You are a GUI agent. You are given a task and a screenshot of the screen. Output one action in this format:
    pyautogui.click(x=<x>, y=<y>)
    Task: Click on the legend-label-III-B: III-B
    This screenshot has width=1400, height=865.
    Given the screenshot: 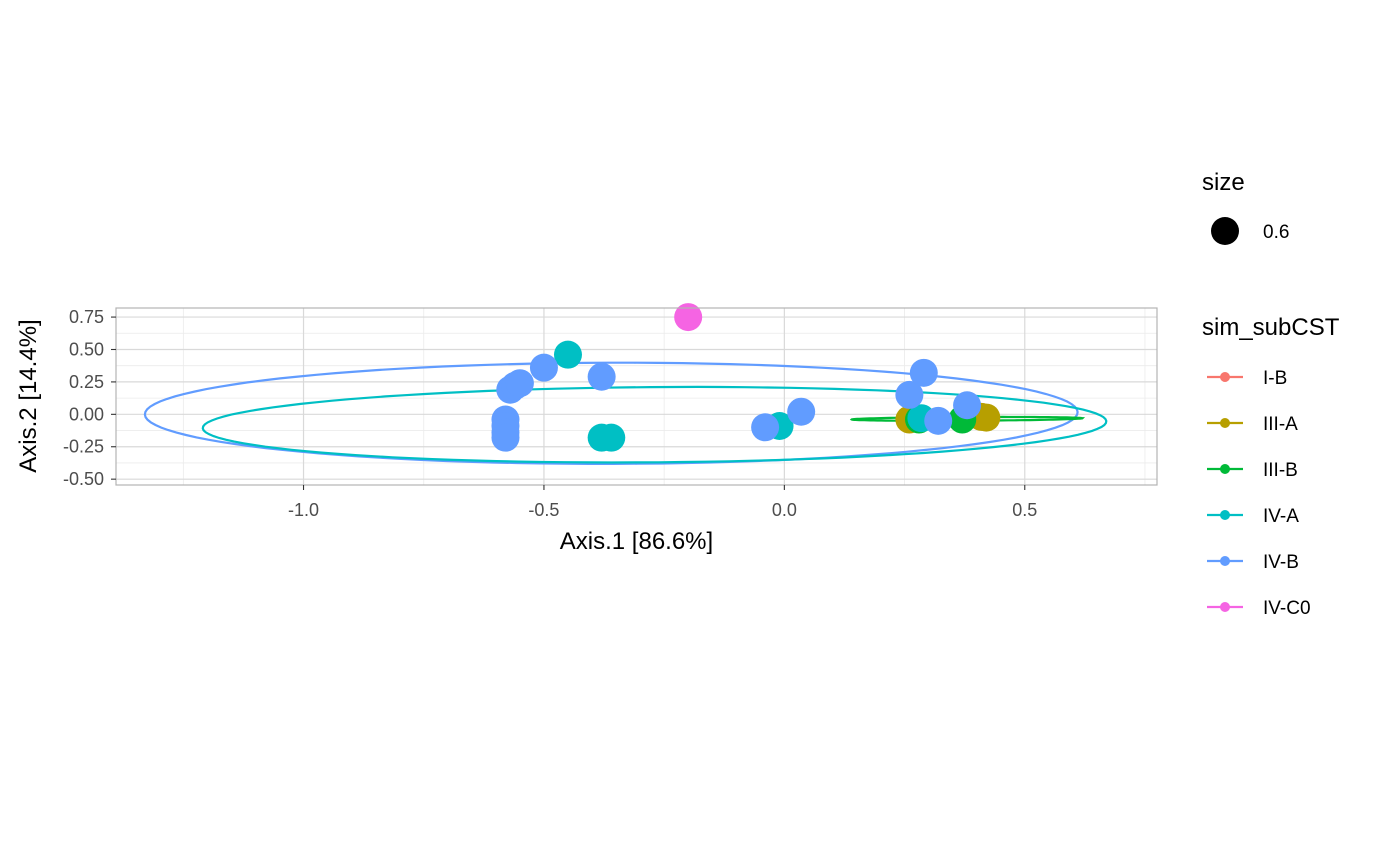 What is the action you would take?
    pyautogui.click(x=1280, y=470)
    